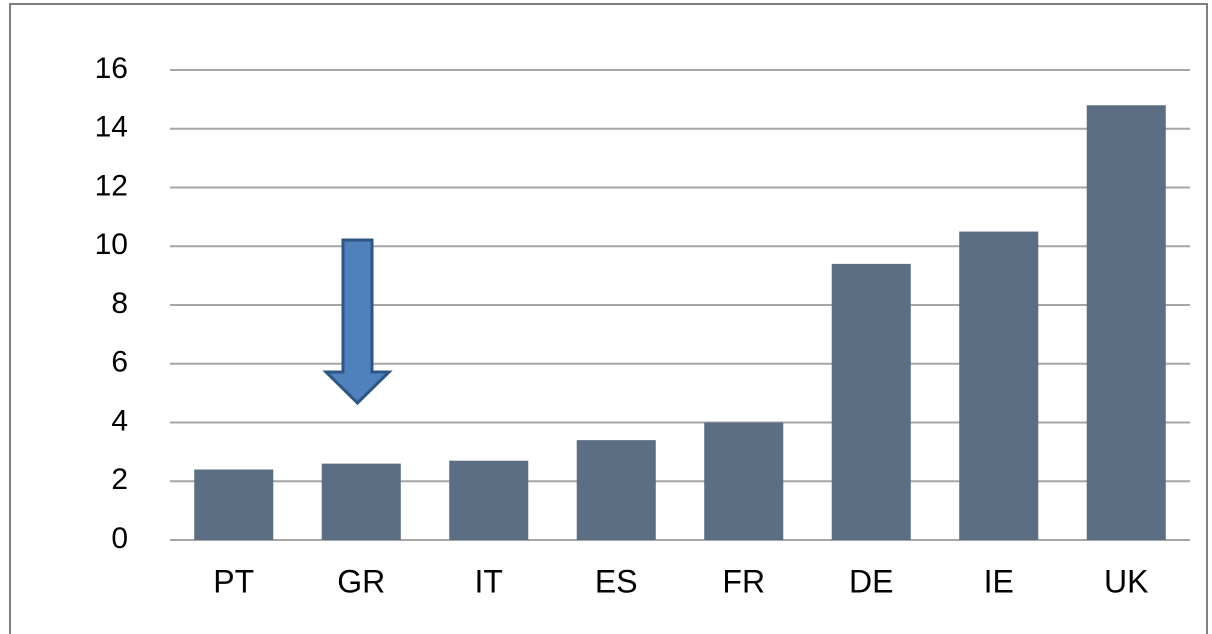 Image resolution: width=1212 pixels, height=634 pixels. What do you see at coordinates (999, 581) in the screenshot?
I see `x-tick-label: IE` at bounding box center [999, 581].